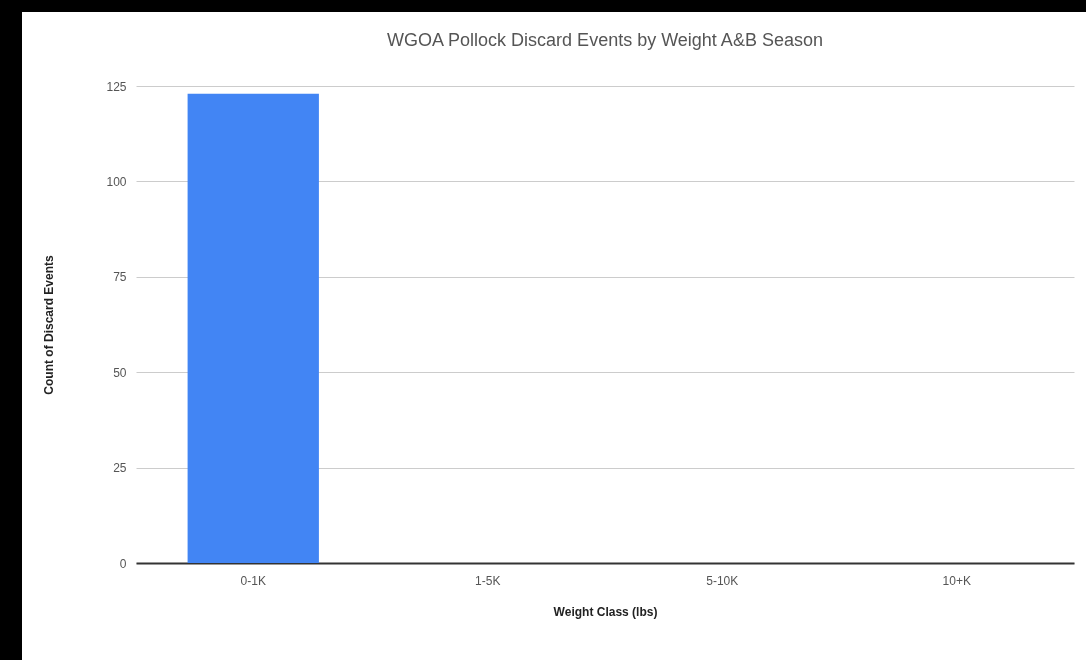 This screenshot has width=1086, height=660. I want to click on x-tick-label: 10+K, so click(956, 580).